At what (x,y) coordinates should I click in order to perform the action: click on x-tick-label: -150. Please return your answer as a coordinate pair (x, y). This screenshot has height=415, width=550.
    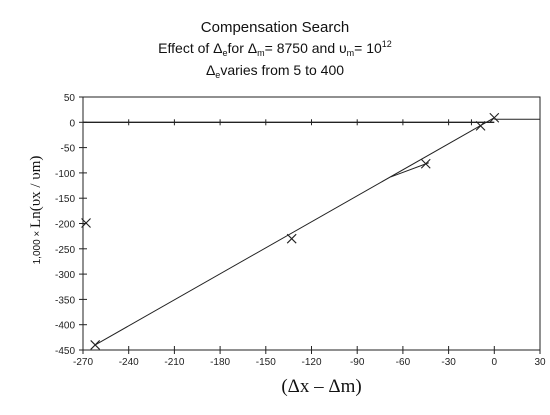
    Looking at the image, I should click on (266, 362).